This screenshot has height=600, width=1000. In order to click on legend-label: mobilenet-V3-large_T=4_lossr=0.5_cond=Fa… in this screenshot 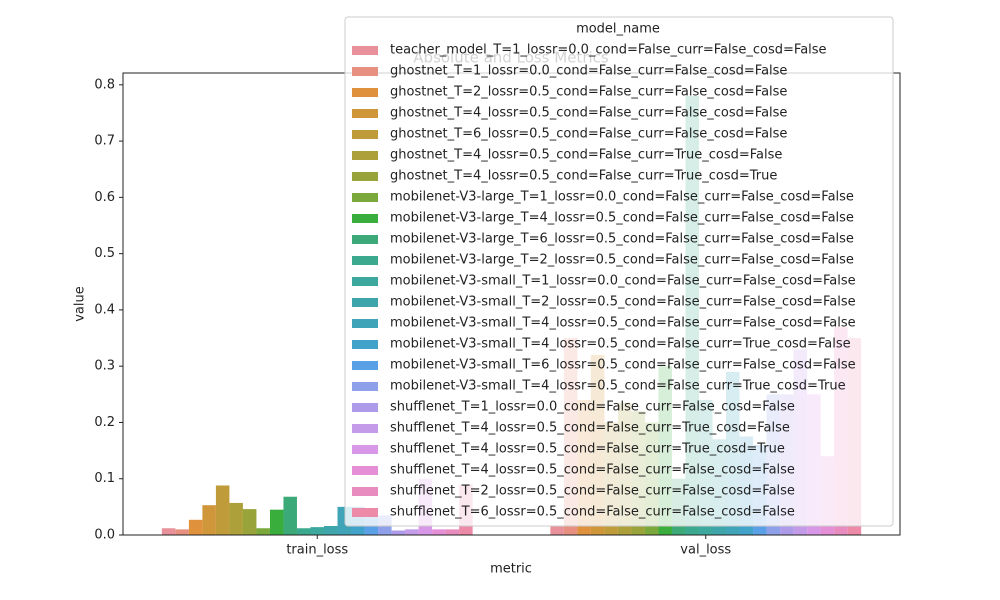, I will do `click(622, 218)`.